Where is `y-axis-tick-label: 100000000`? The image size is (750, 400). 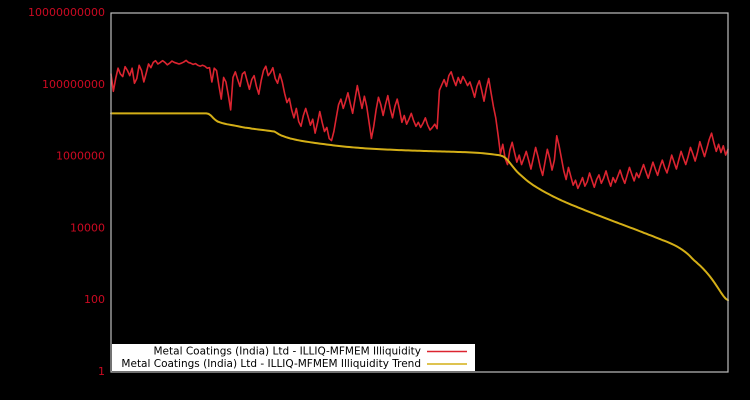
y-axis-tick-label: 100000000 is located at coordinates (73, 84).